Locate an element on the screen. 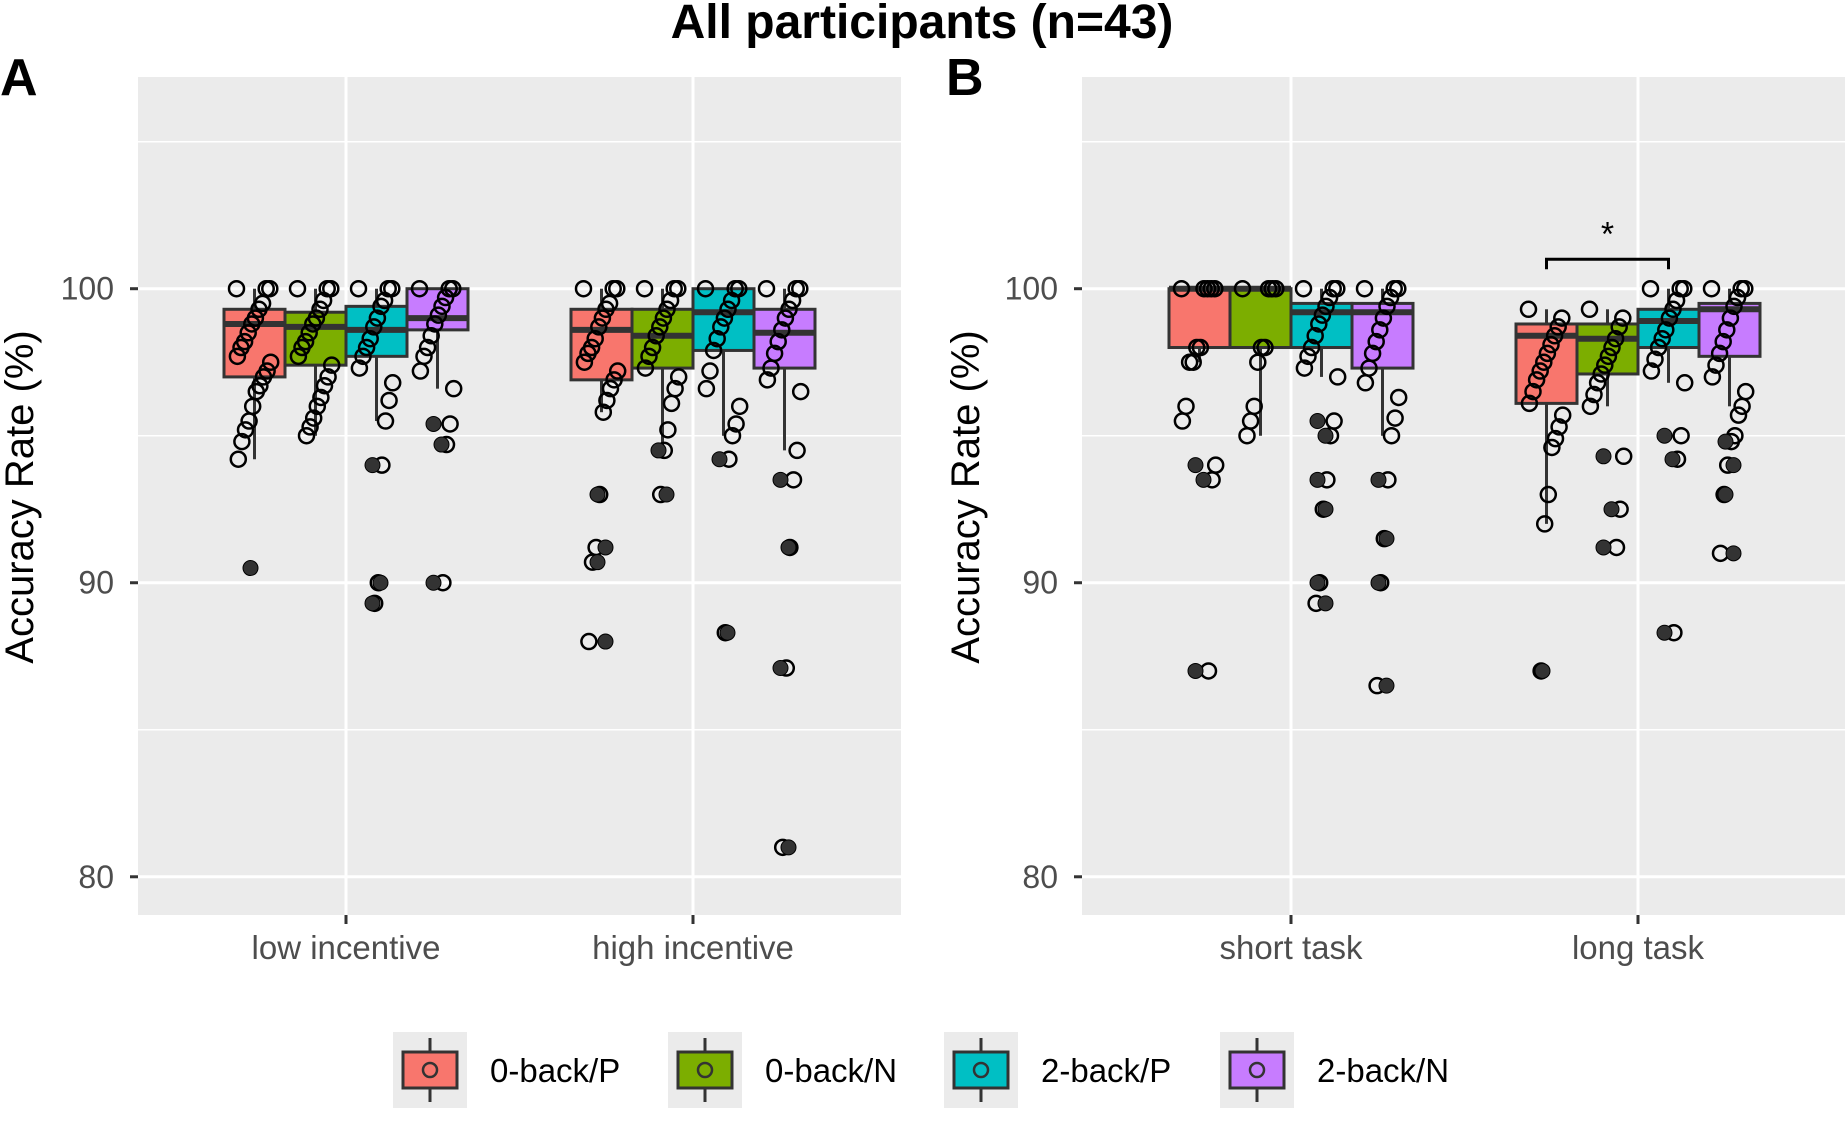 Image resolution: width=1845 pixels, height=1143 pixels. panel-label-b: B is located at coordinates (965, 78).